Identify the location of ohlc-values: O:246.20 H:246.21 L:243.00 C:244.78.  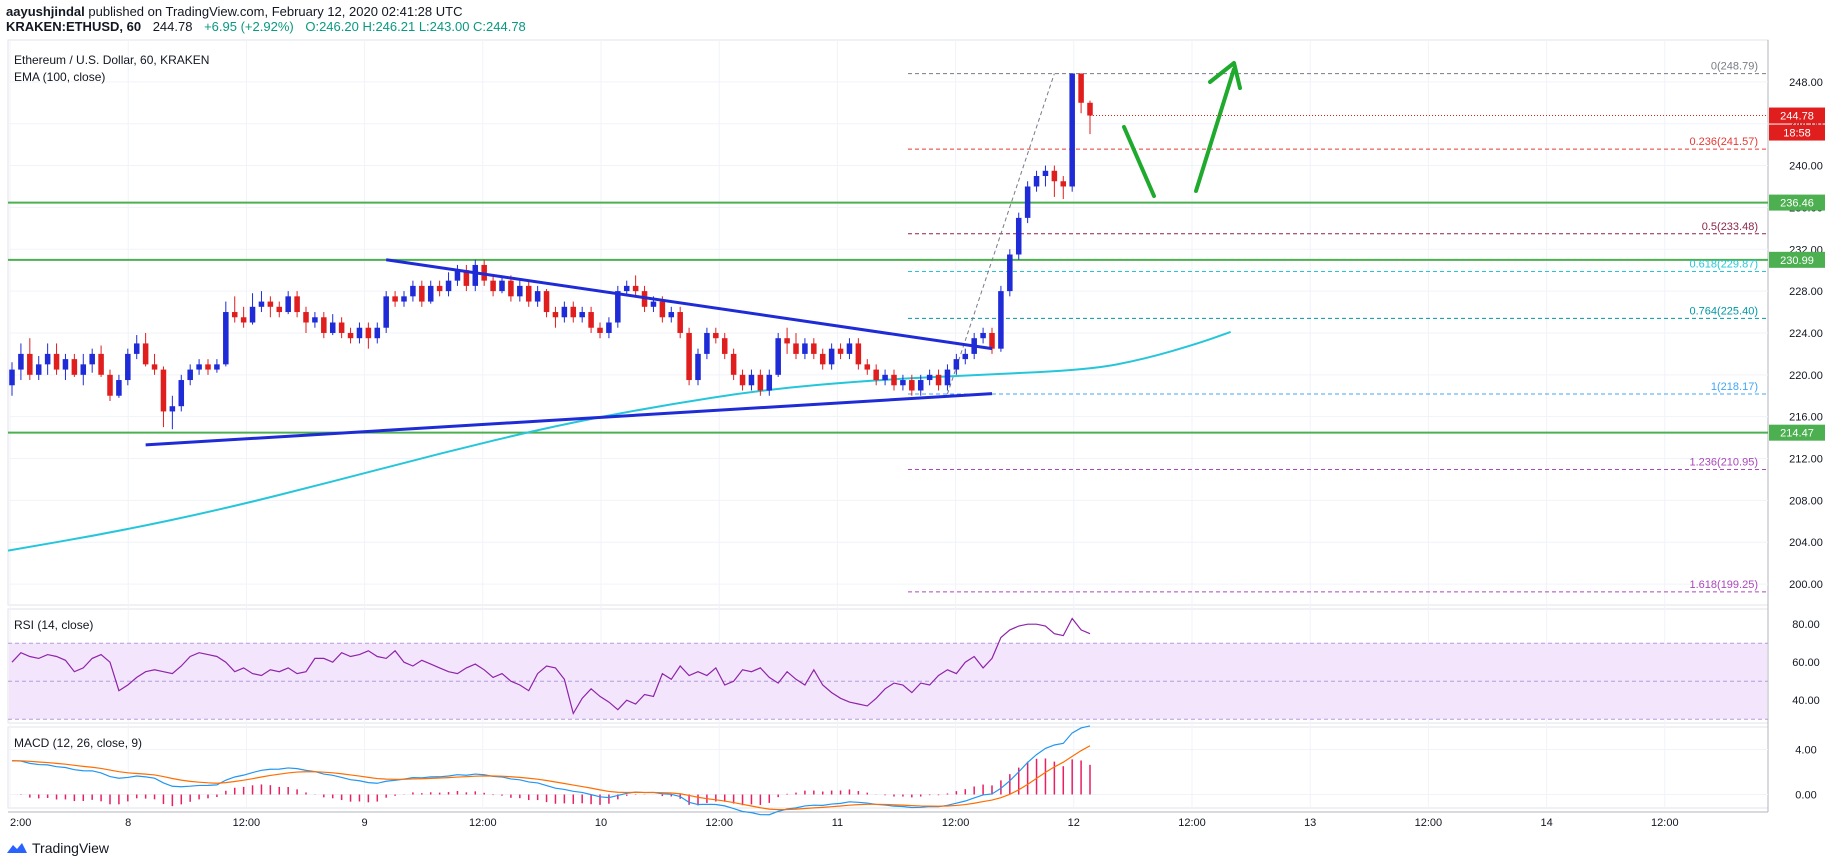
(415, 26).